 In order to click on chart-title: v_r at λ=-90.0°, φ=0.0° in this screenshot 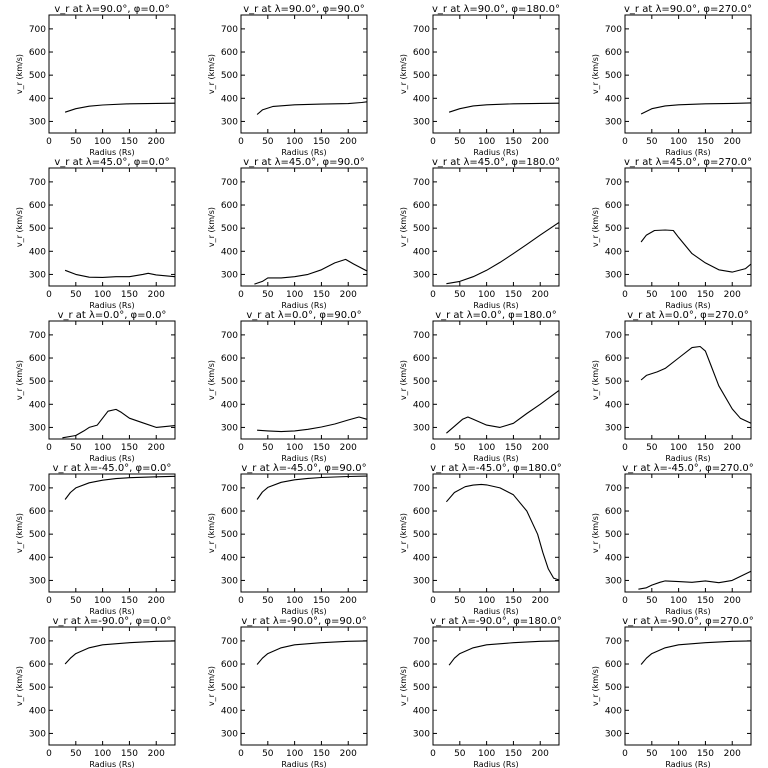, I will do `click(112, 621)`.